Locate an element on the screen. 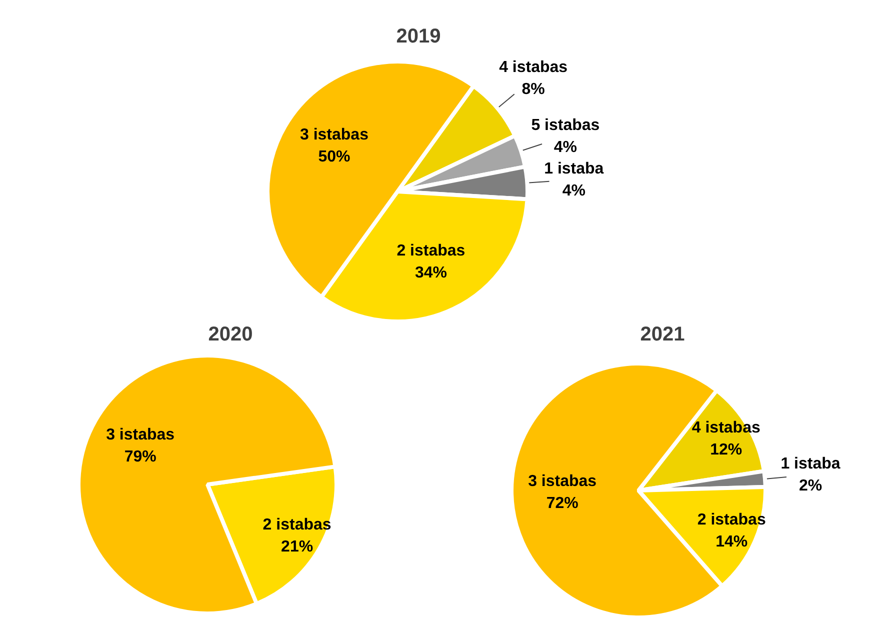  chart-title: 2020 is located at coordinates (230, 335).